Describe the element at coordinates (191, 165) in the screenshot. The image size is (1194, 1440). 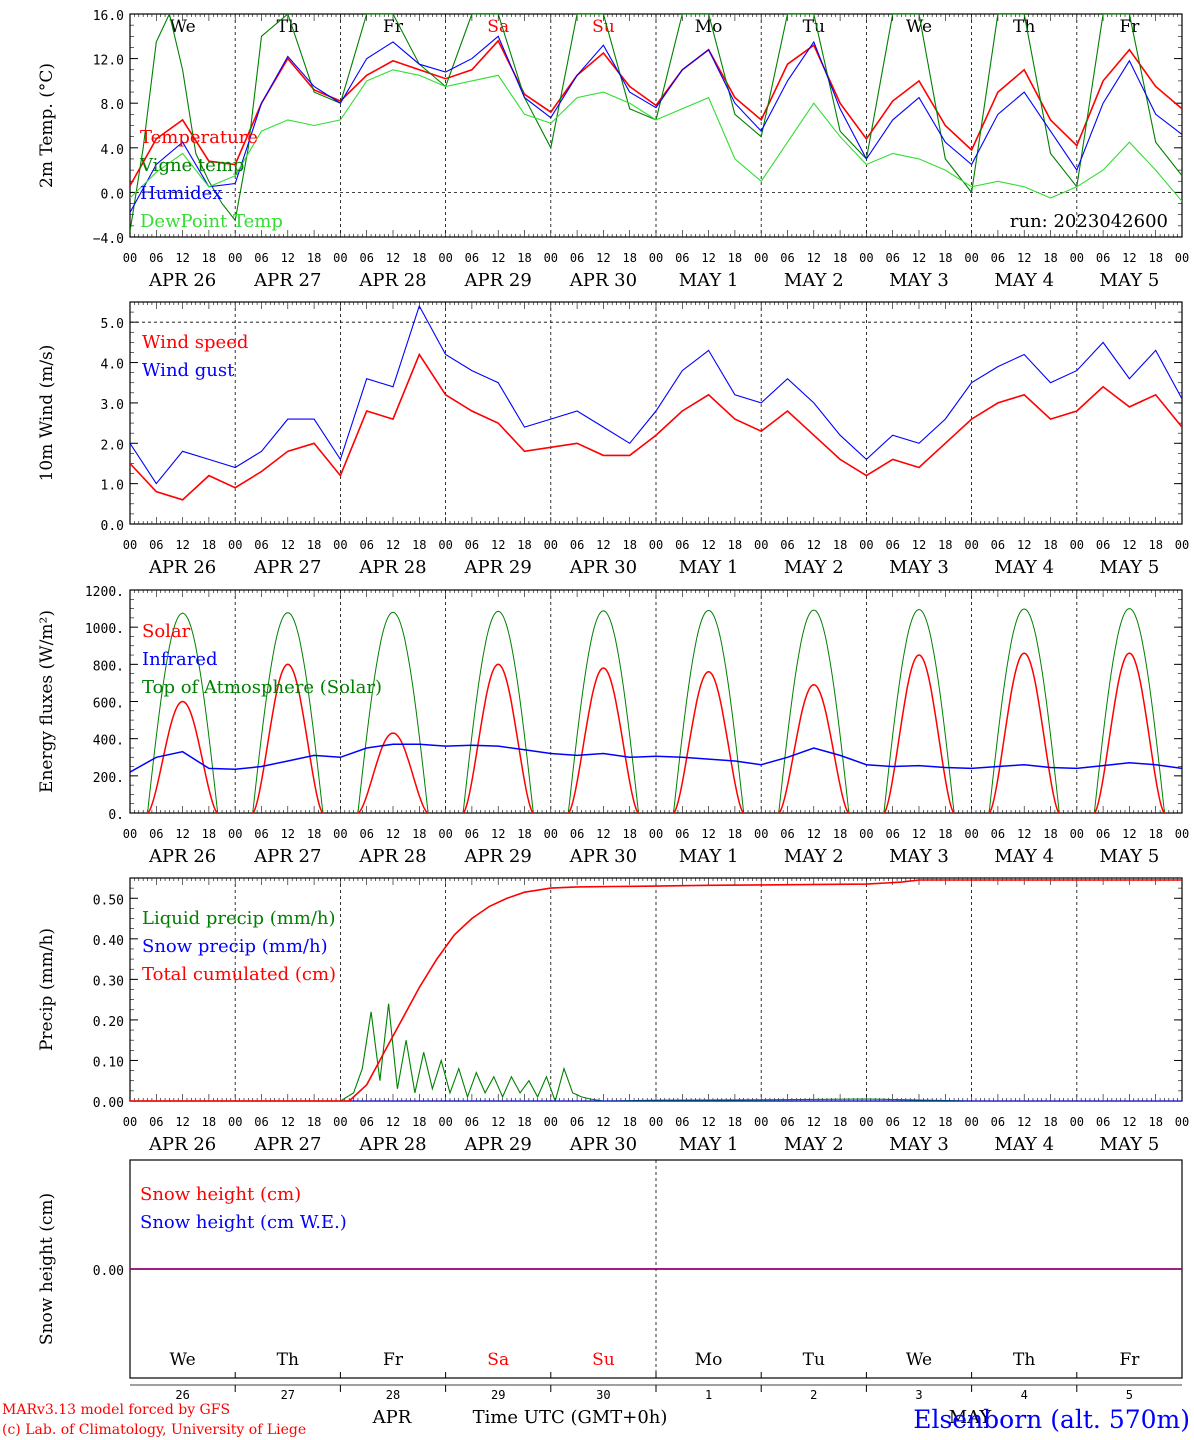
I see `legend-vigne-temp: Vigne temp` at that location.